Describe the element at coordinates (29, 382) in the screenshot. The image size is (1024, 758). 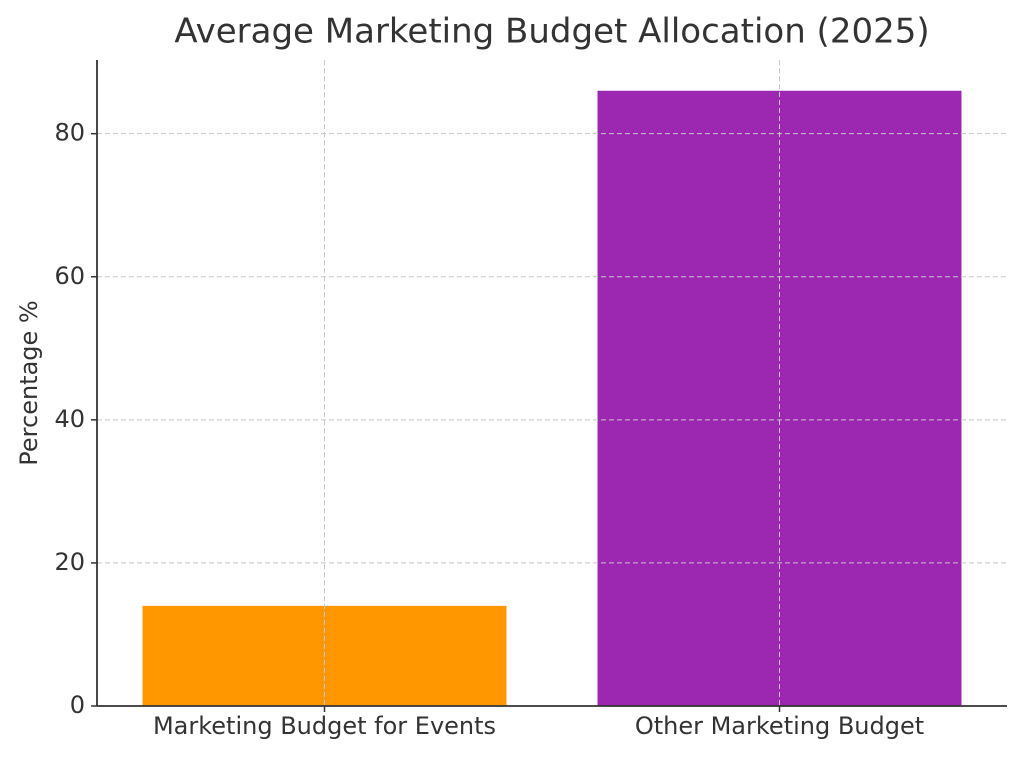
I see `y-axis-label: Percentage %` at that location.